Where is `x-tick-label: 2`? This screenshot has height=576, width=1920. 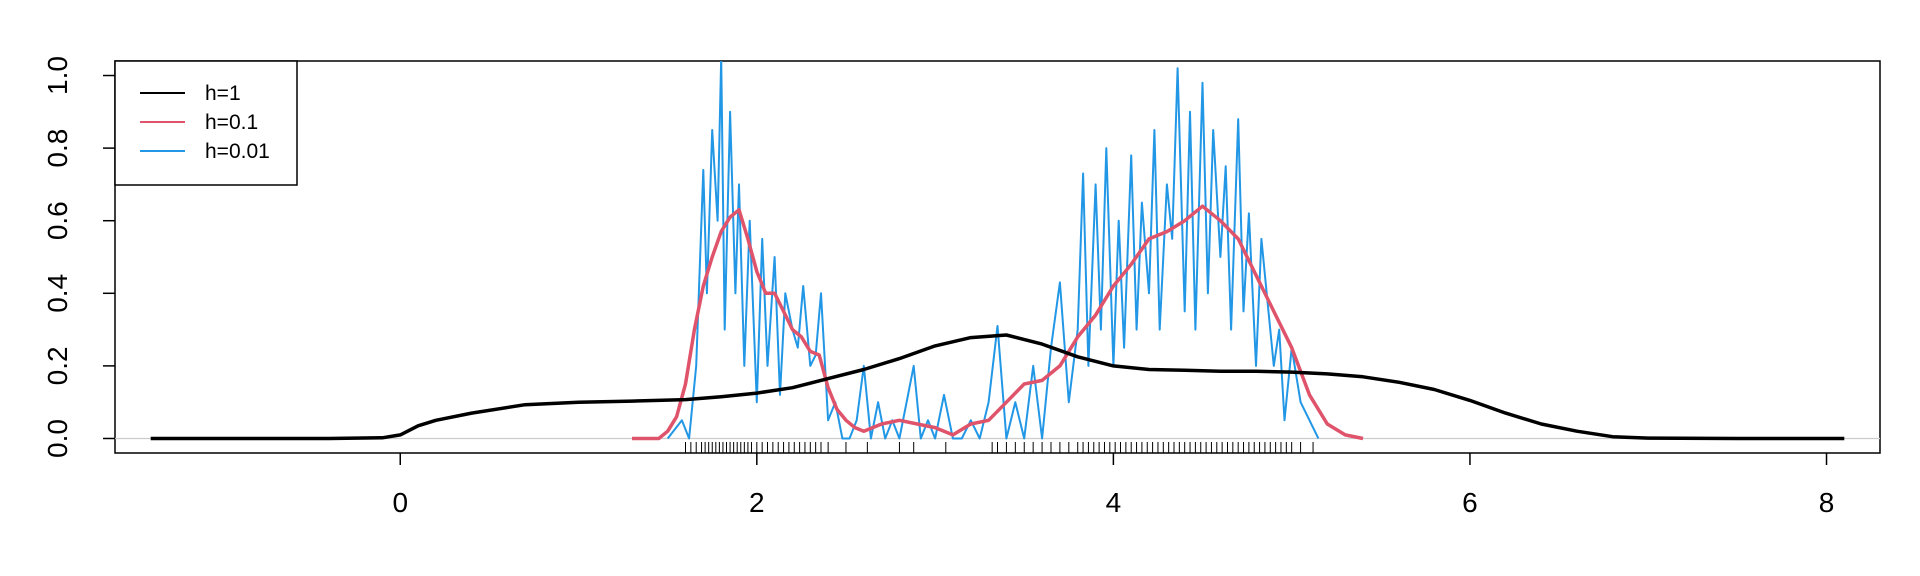
x-tick-label: 2 is located at coordinates (757, 502).